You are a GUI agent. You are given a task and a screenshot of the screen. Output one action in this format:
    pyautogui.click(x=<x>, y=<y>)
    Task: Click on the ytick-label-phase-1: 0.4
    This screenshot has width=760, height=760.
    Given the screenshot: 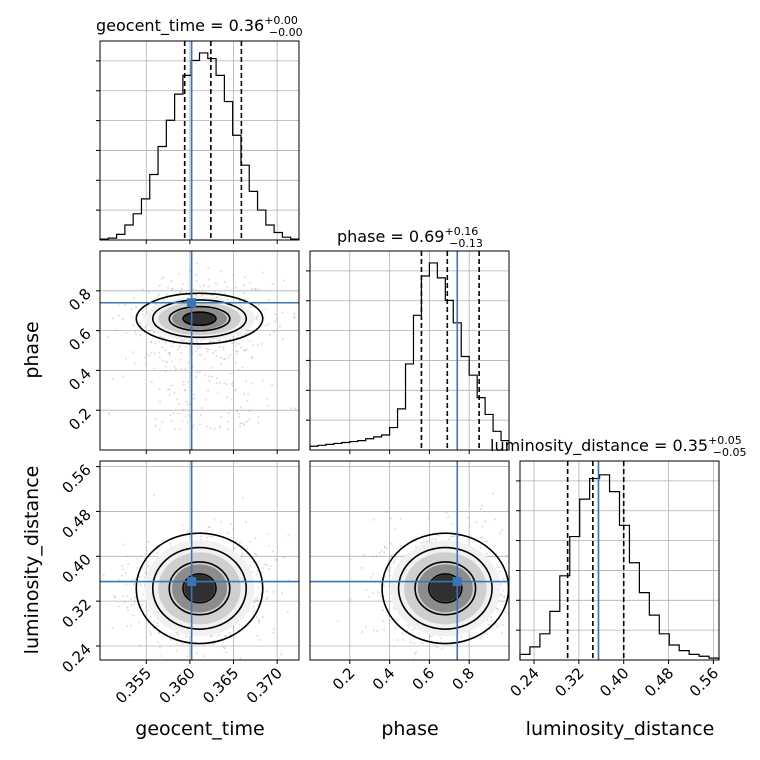 What is the action you would take?
    pyautogui.click(x=80, y=380)
    